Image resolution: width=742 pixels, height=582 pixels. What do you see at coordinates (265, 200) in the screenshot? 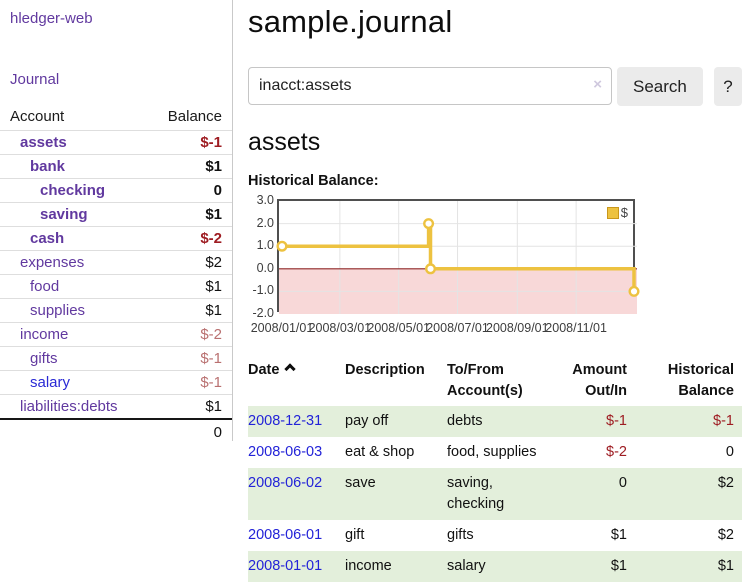
I see `y-axis-tick: 3.0` at bounding box center [265, 200].